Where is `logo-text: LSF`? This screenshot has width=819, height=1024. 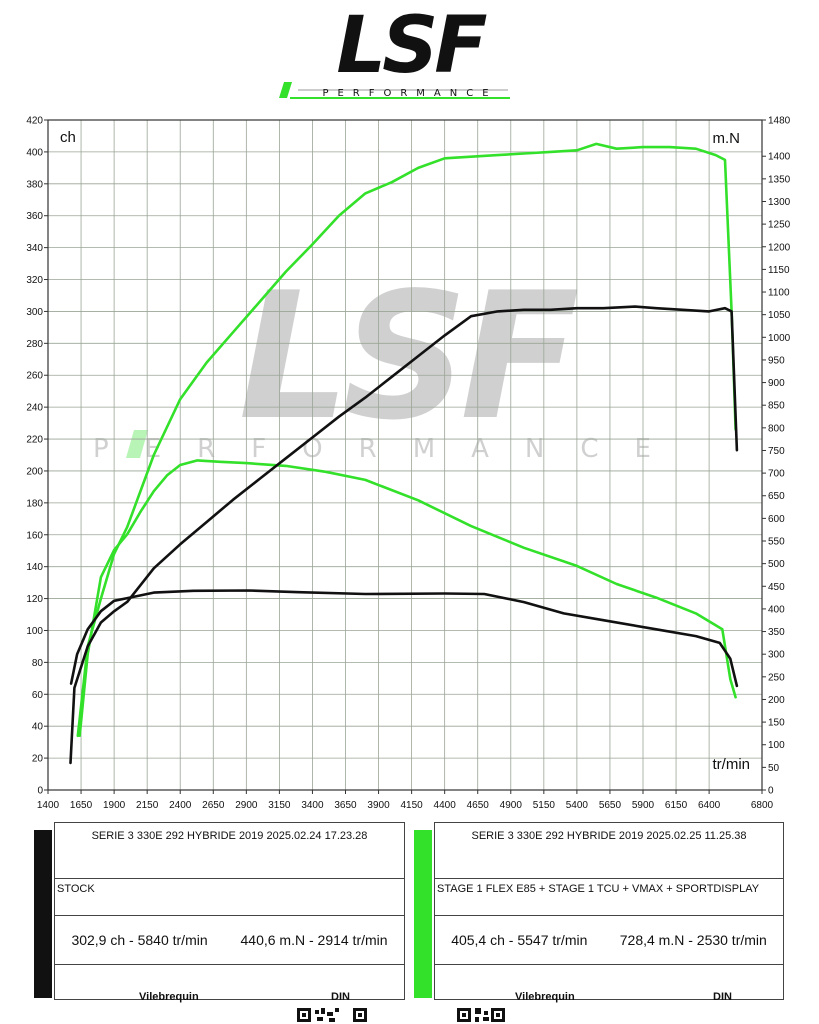
logo-text: LSF is located at coordinates (411, 50).